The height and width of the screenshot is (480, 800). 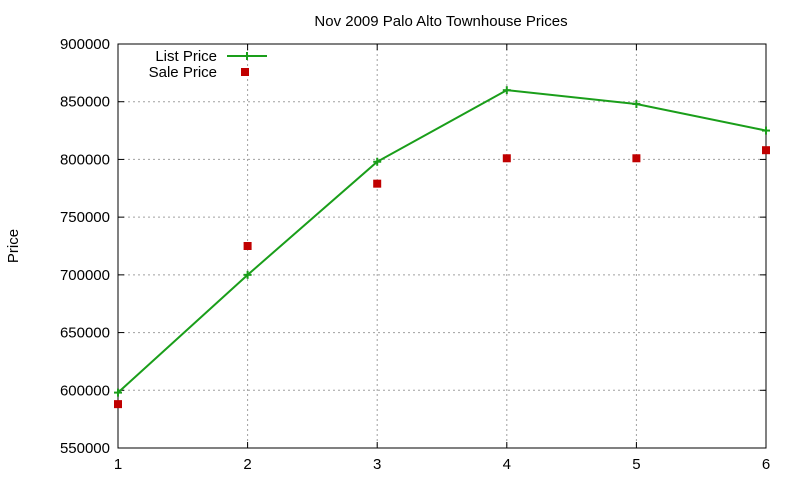 What do you see at coordinates (85, 333) in the screenshot?
I see `y-tick-label: 650000` at bounding box center [85, 333].